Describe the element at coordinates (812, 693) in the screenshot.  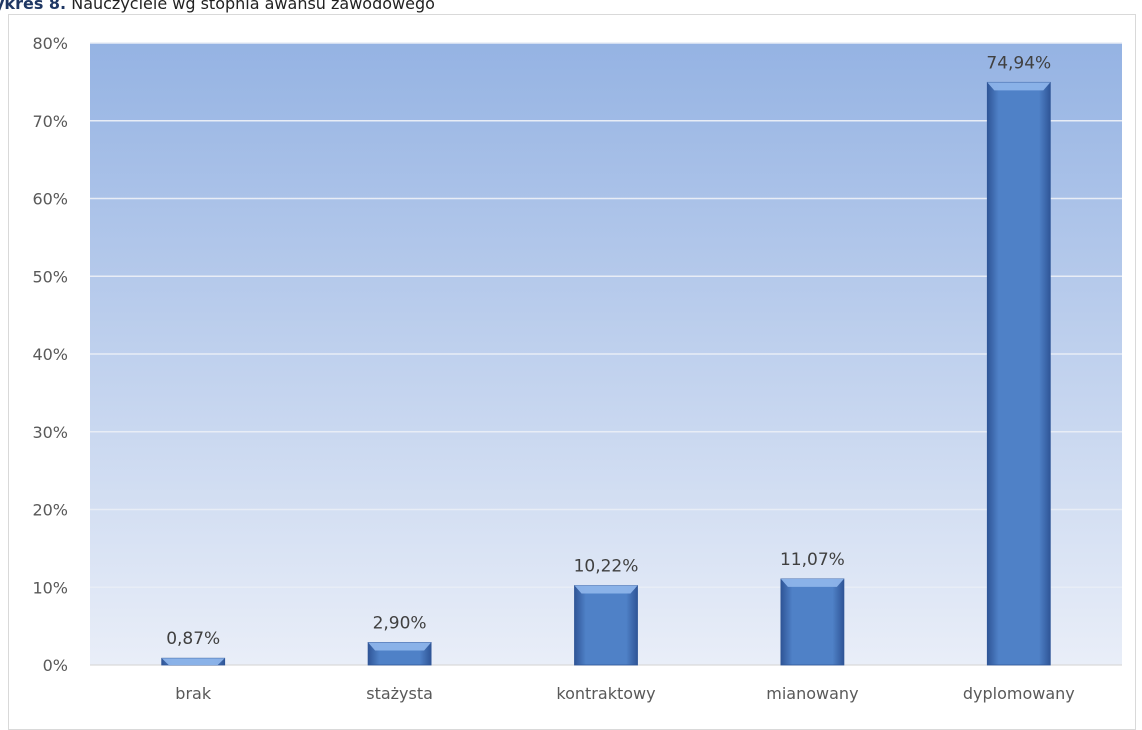
I see `x-tick-label: mianowany` at that location.